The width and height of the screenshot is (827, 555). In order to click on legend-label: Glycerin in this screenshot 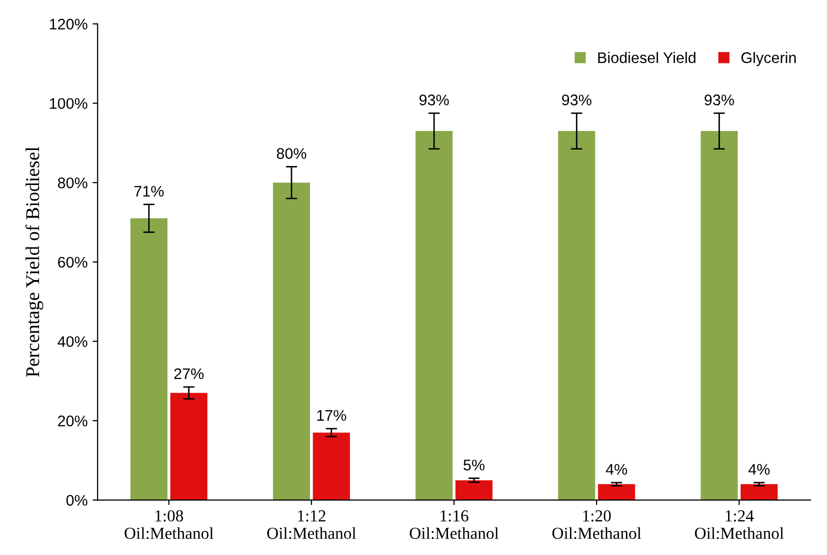, I will do `click(768, 59)`.